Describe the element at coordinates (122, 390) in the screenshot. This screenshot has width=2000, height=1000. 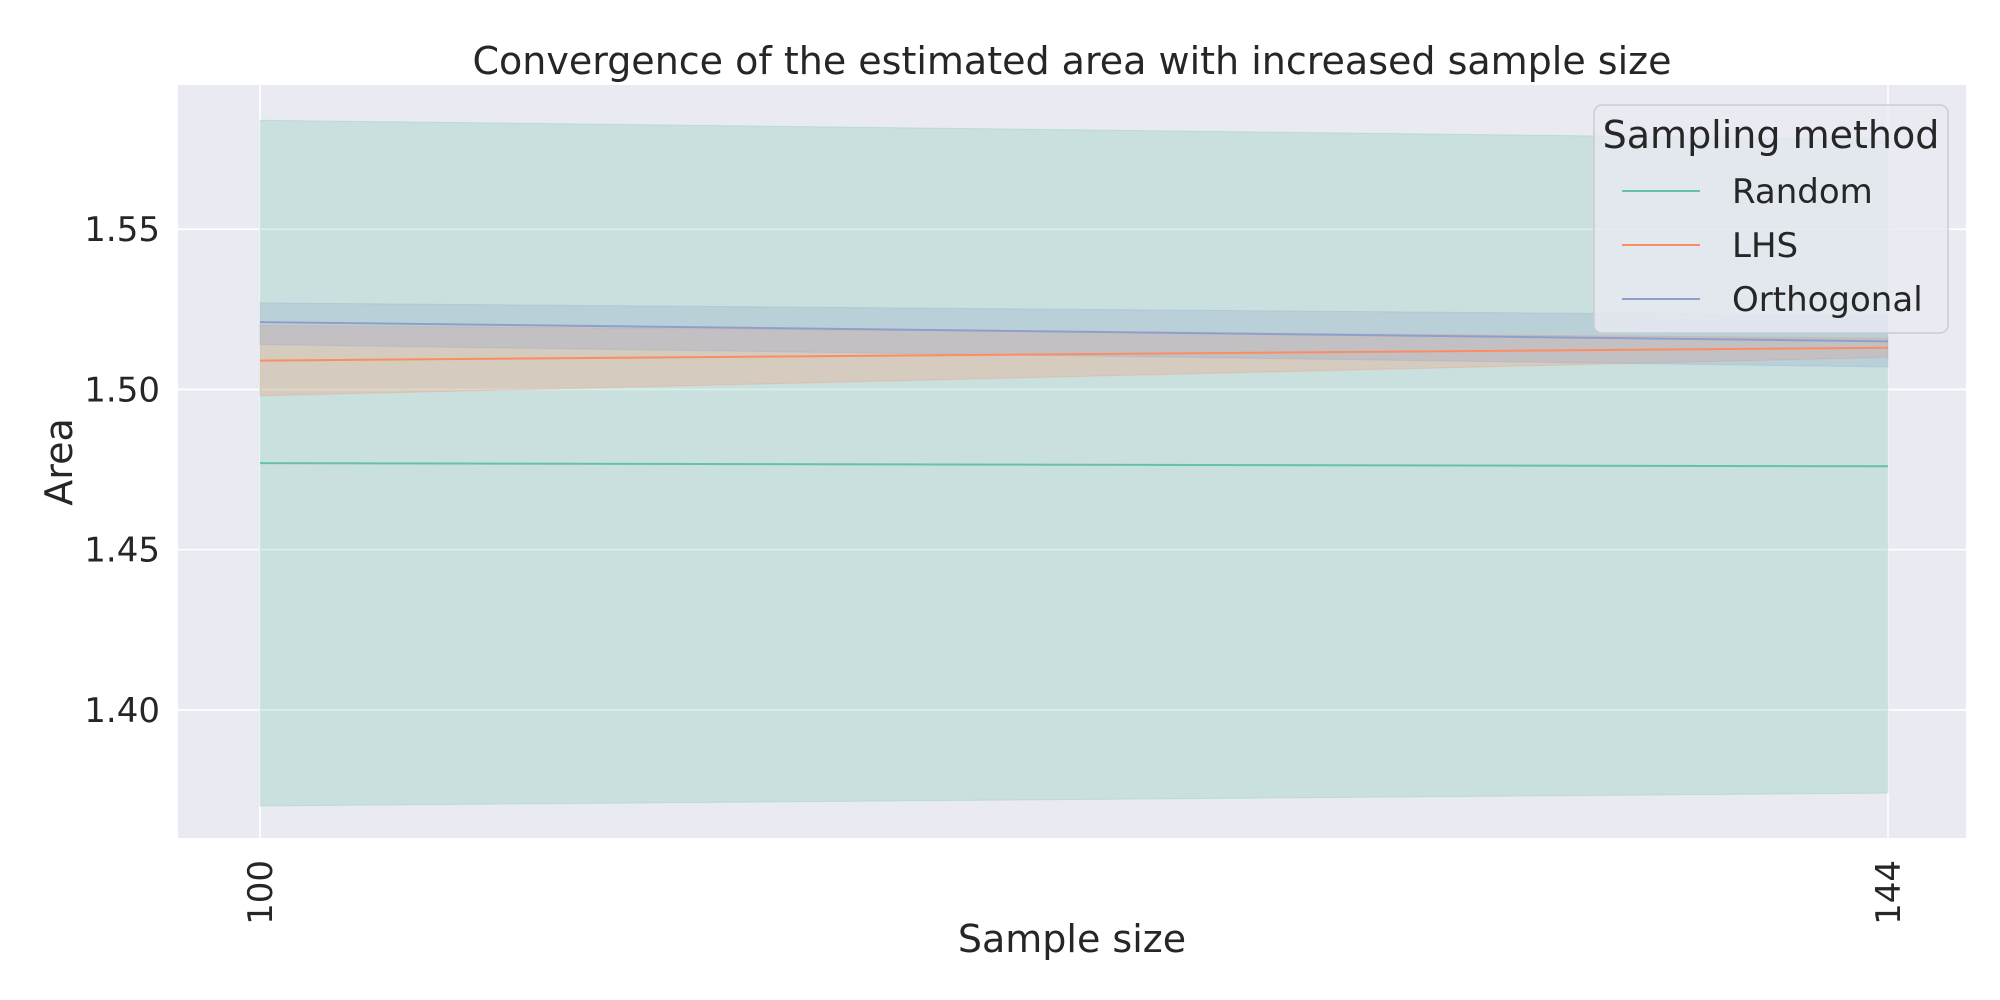
I see `y-tick-label: 1.50` at that location.